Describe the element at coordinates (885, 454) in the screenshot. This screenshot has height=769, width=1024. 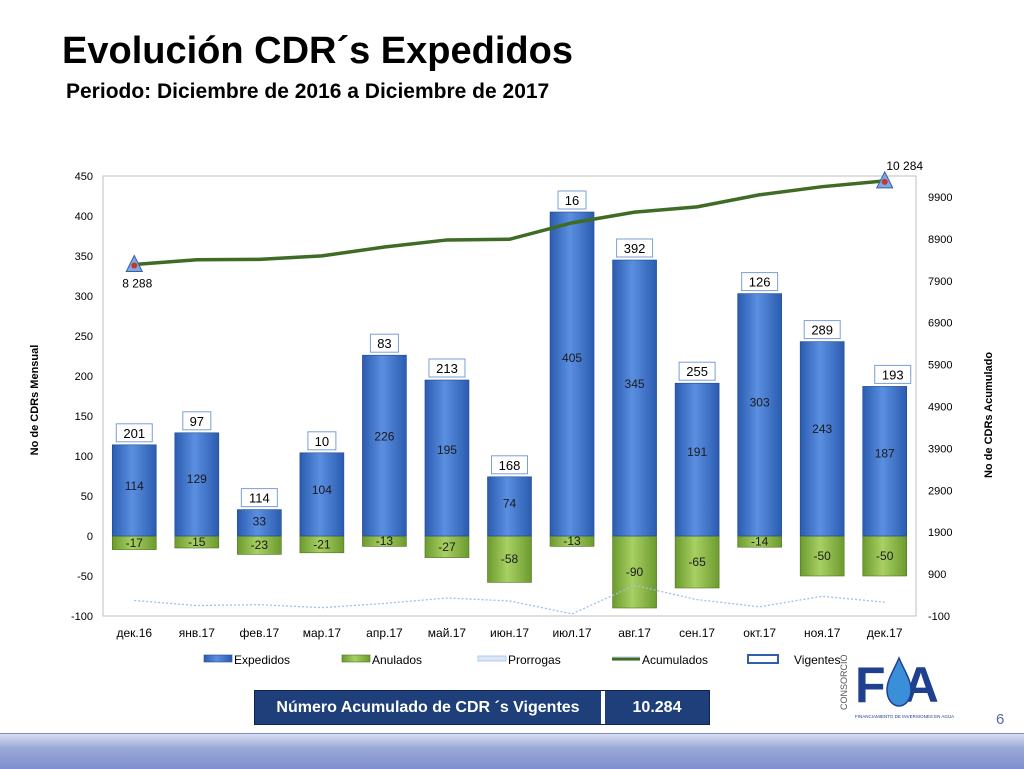
I see `expedidos-value-label: 187` at that location.